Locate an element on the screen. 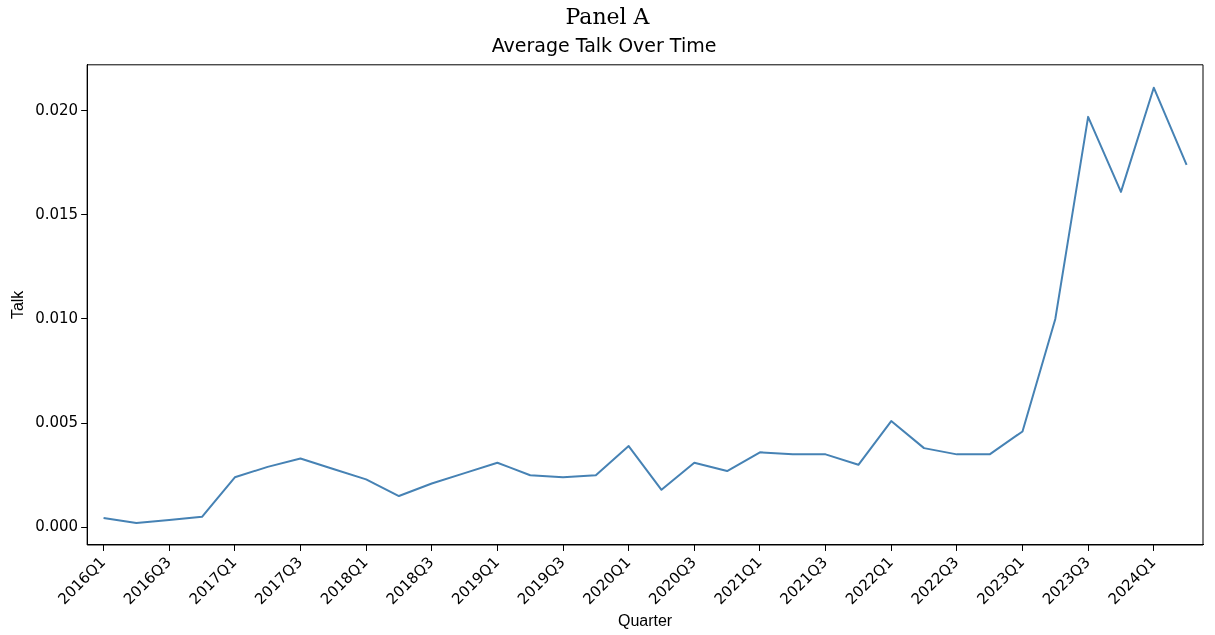  chart-subtitle: Average Talk Over Time is located at coordinates (604, 45).